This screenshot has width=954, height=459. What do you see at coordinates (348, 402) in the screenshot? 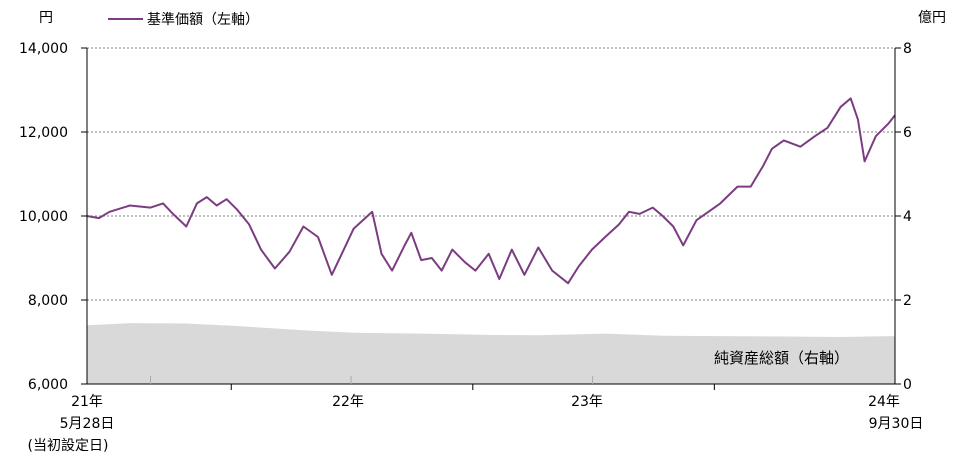
I see `x-label-year: 22年` at bounding box center [348, 402].